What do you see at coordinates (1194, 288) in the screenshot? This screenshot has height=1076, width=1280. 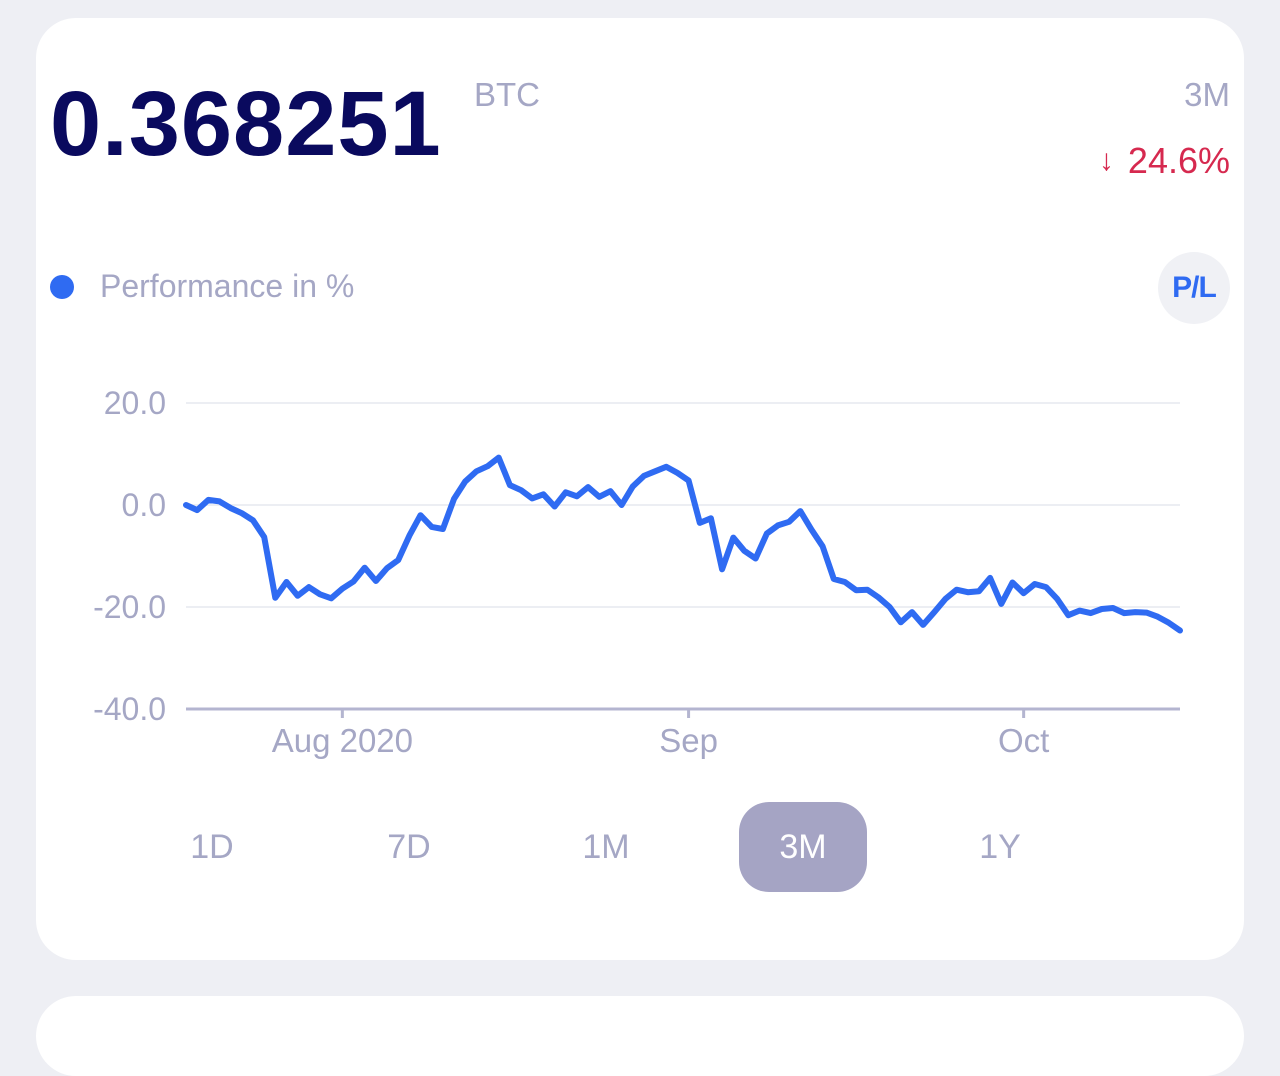 I see `pl-toggle-button: P/L` at bounding box center [1194, 288].